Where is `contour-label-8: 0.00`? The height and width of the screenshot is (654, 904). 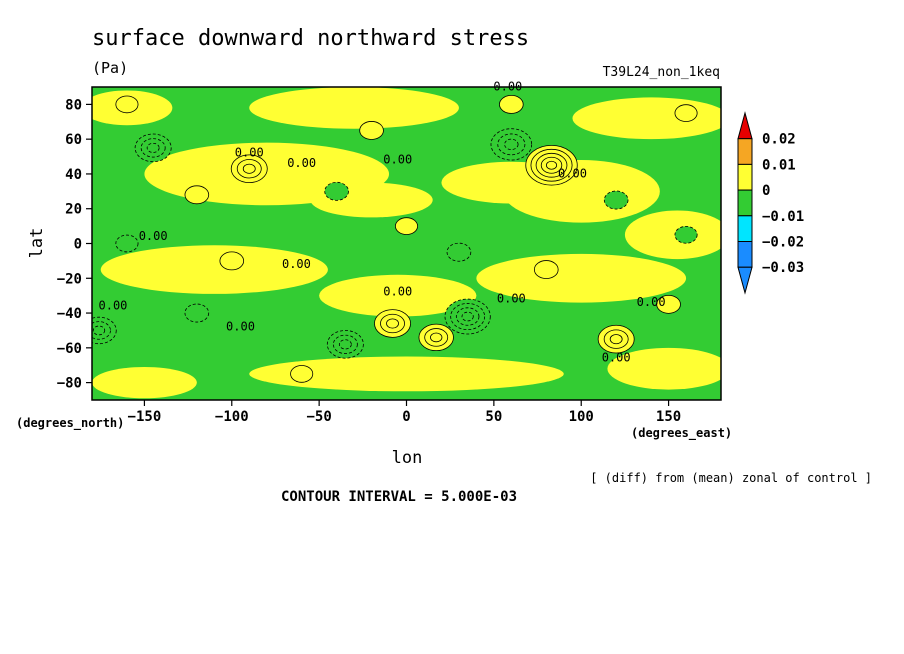
contour-label-8: 0.00 is located at coordinates (511, 299).